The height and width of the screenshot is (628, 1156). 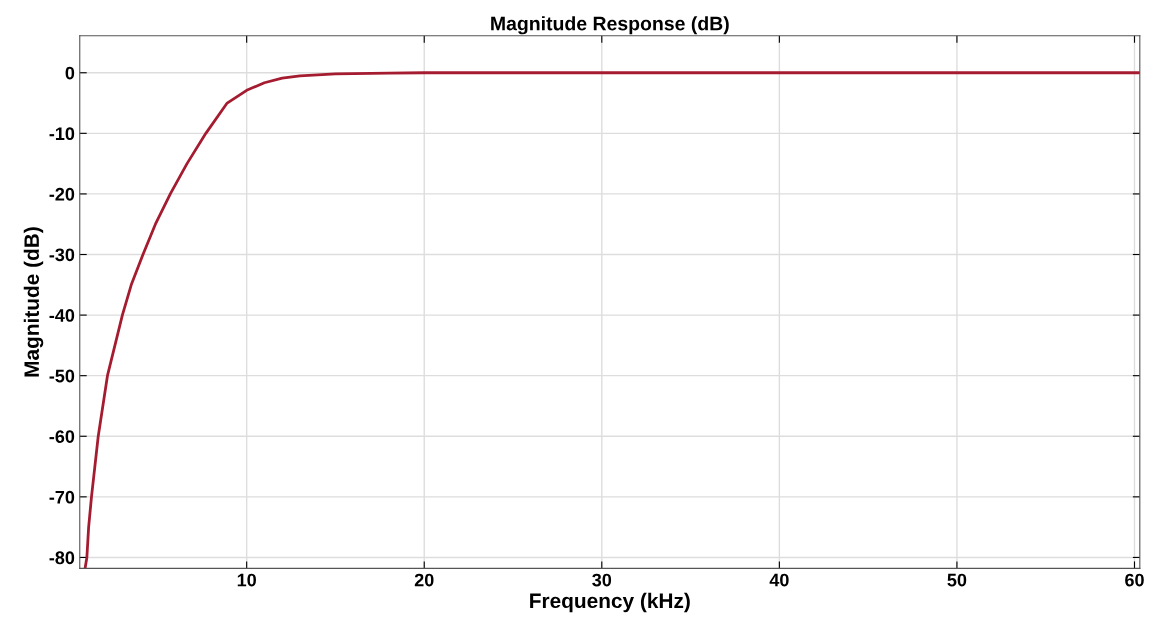 What do you see at coordinates (62, 194) in the screenshot?
I see `y-tick-label: -20` at bounding box center [62, 194].